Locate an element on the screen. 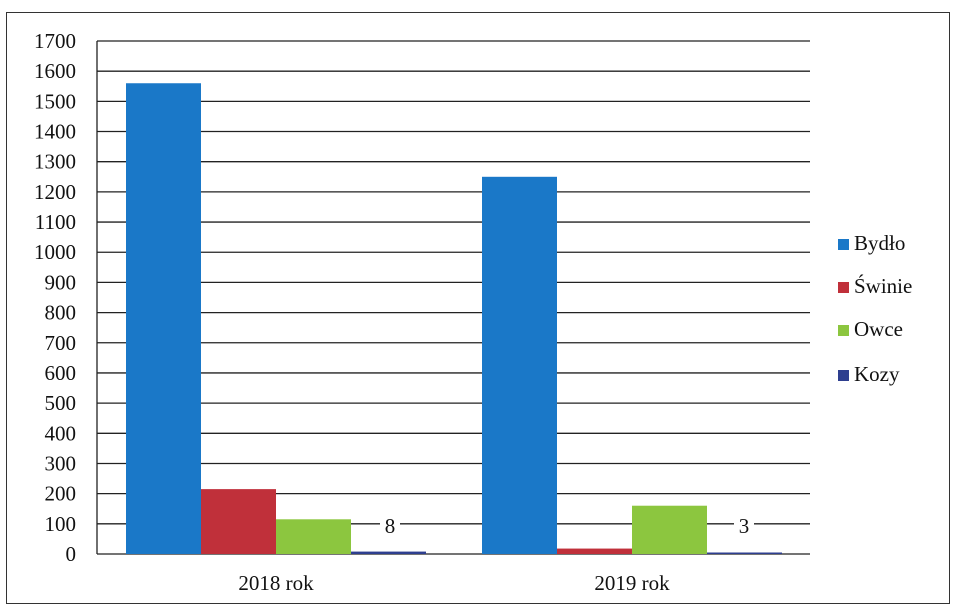 The image size is (957, 609). y-tick-label: 1700 is located at coordinates (55, 41).